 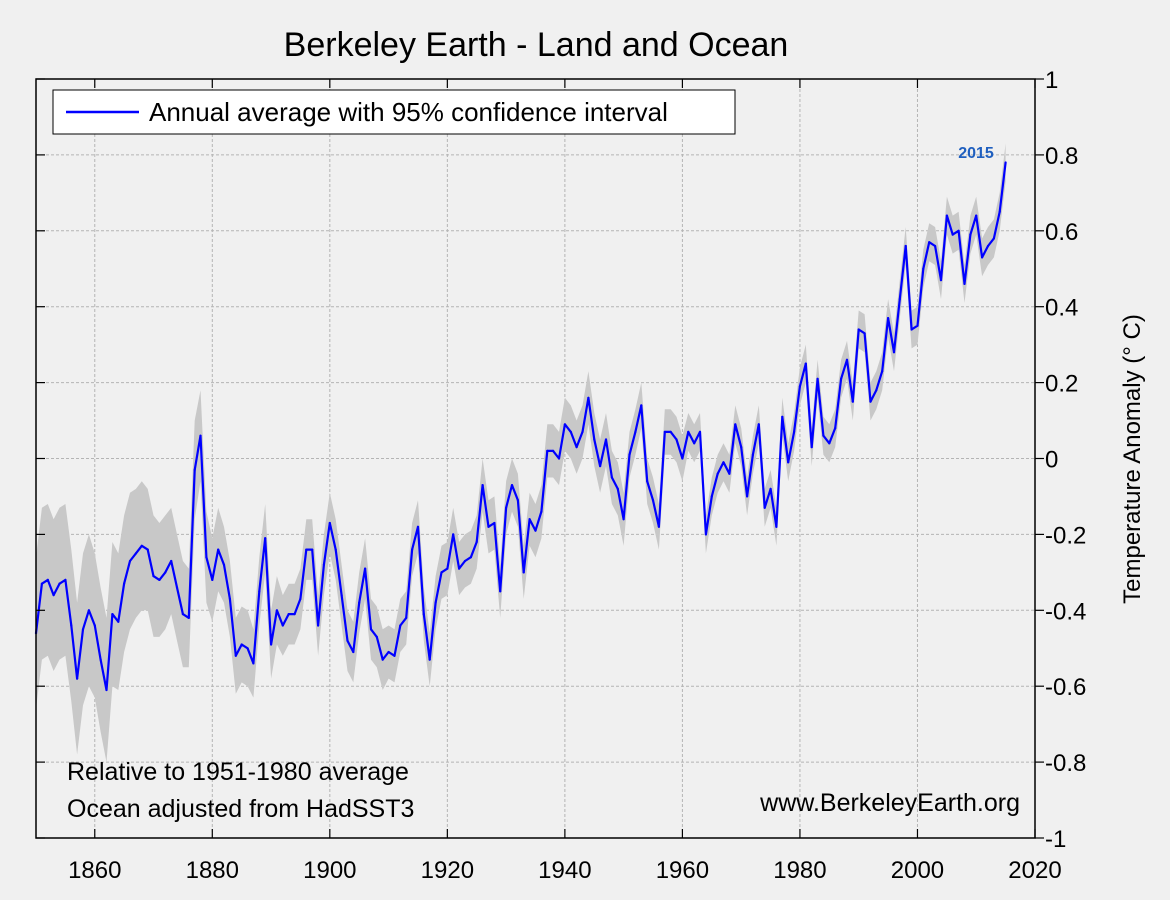 I want to click on x-tick-label: 2000, so click(x=917, y=870).